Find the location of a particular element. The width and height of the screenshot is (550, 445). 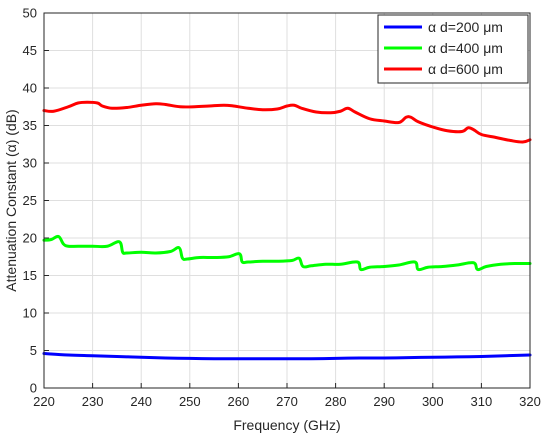

y-axis-label: Attenuation Constant (α) (dB) is located at coordinates (11, 200).